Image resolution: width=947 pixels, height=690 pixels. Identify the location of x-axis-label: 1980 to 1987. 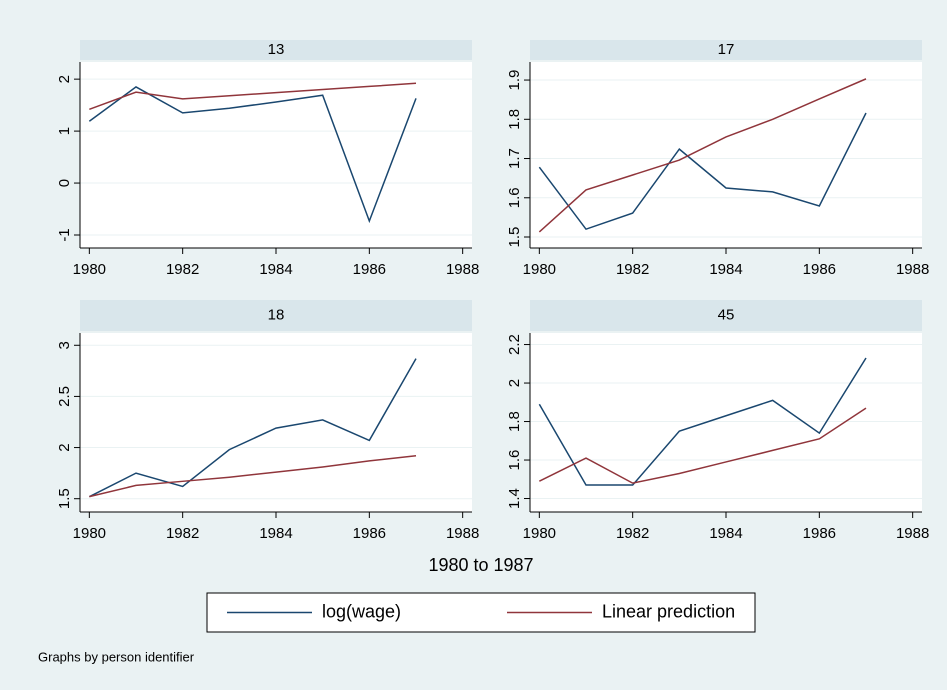
(480, 565).